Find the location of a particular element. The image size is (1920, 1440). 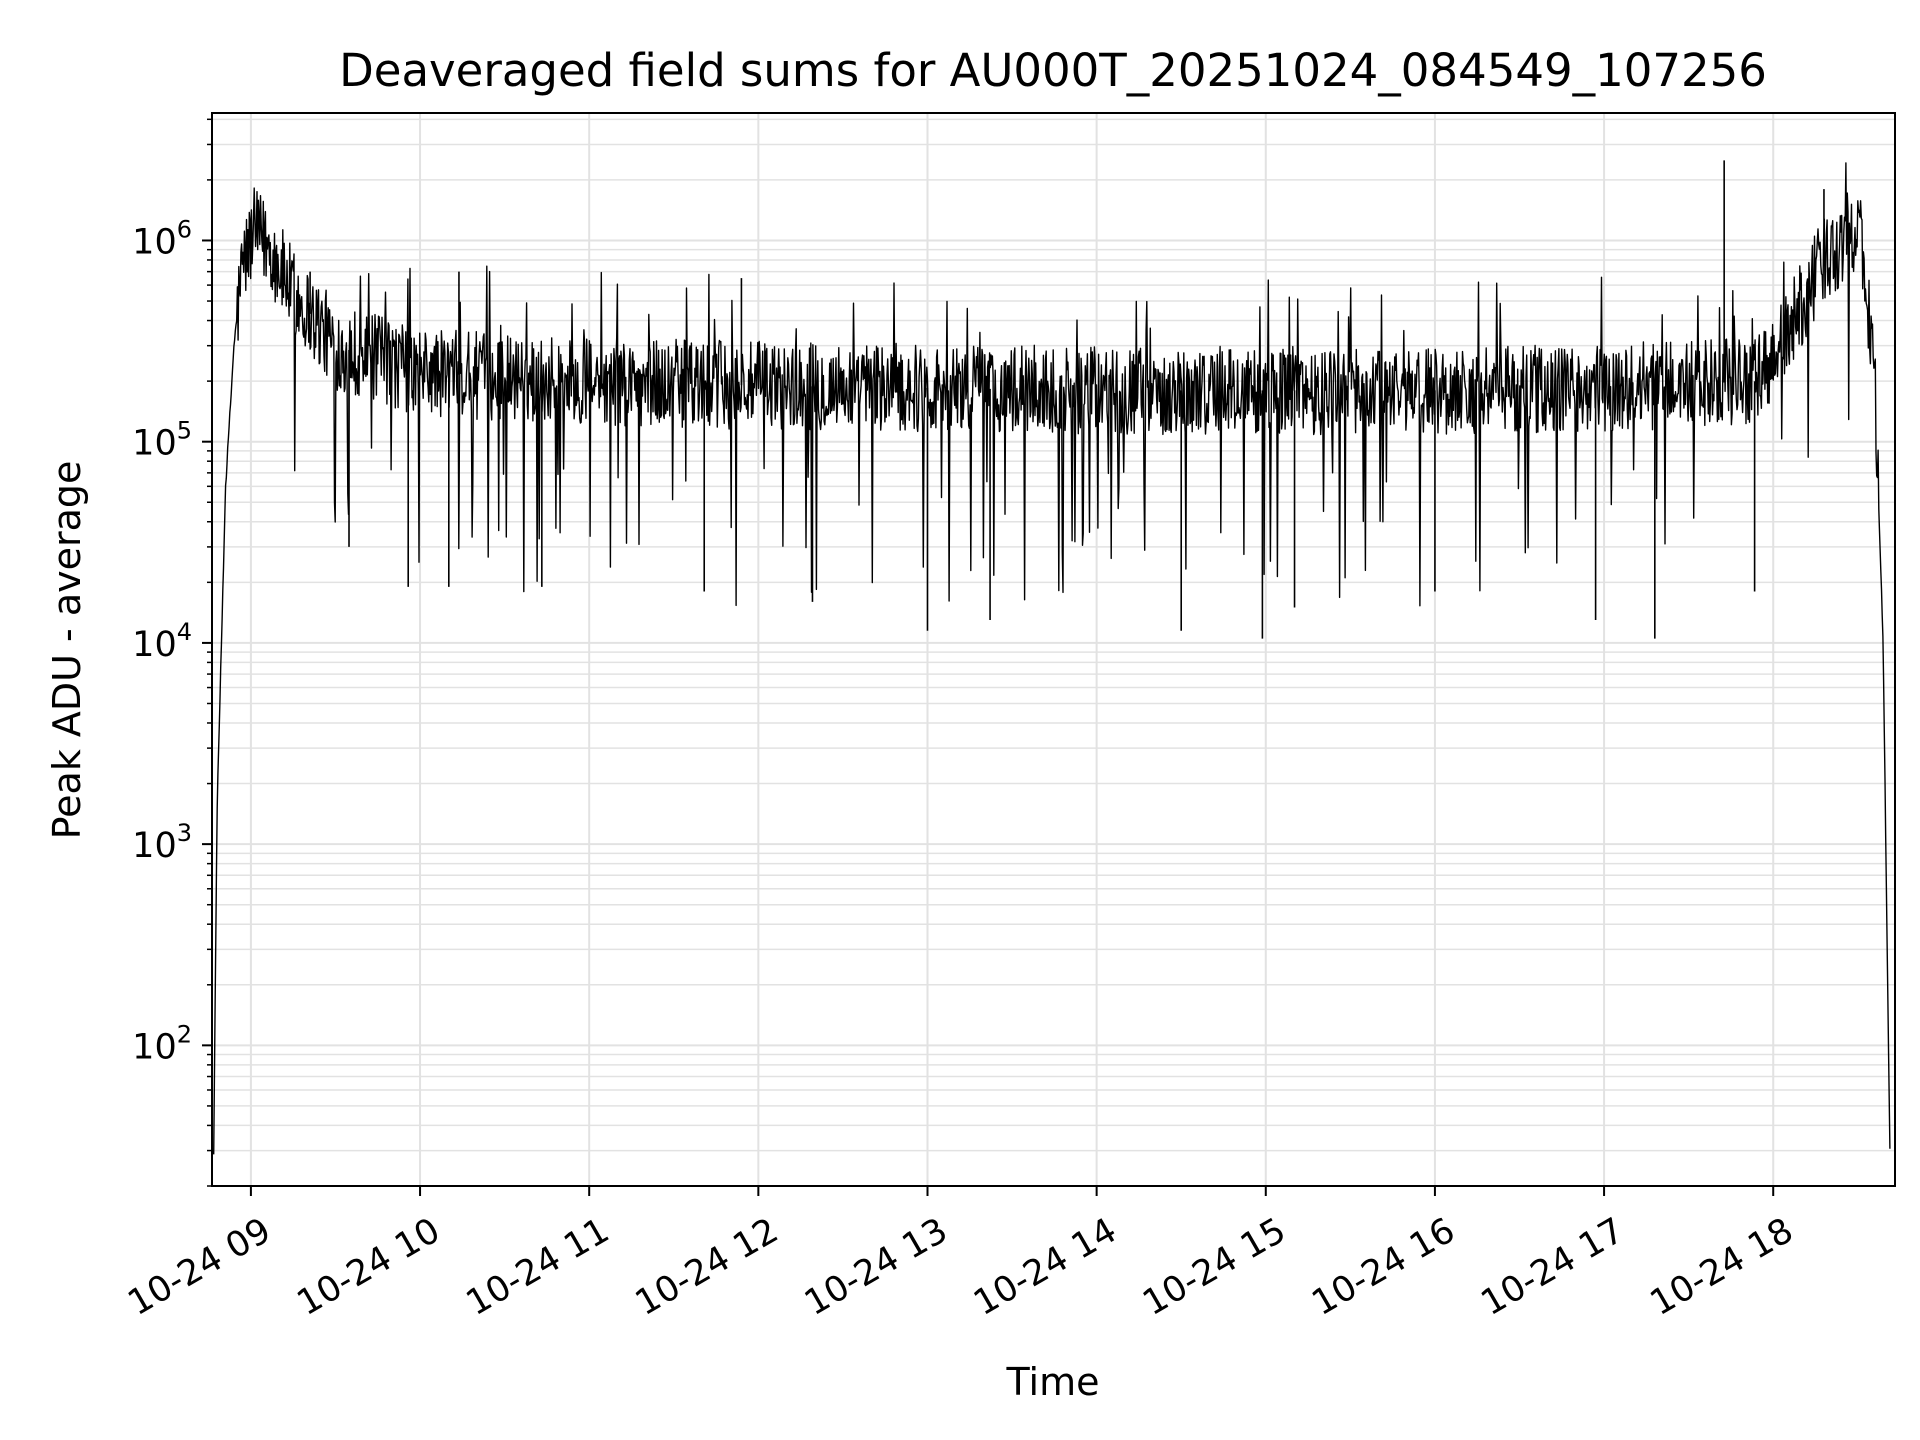

y-tick-label: 10⁶ is located at coordinates (162, 238).